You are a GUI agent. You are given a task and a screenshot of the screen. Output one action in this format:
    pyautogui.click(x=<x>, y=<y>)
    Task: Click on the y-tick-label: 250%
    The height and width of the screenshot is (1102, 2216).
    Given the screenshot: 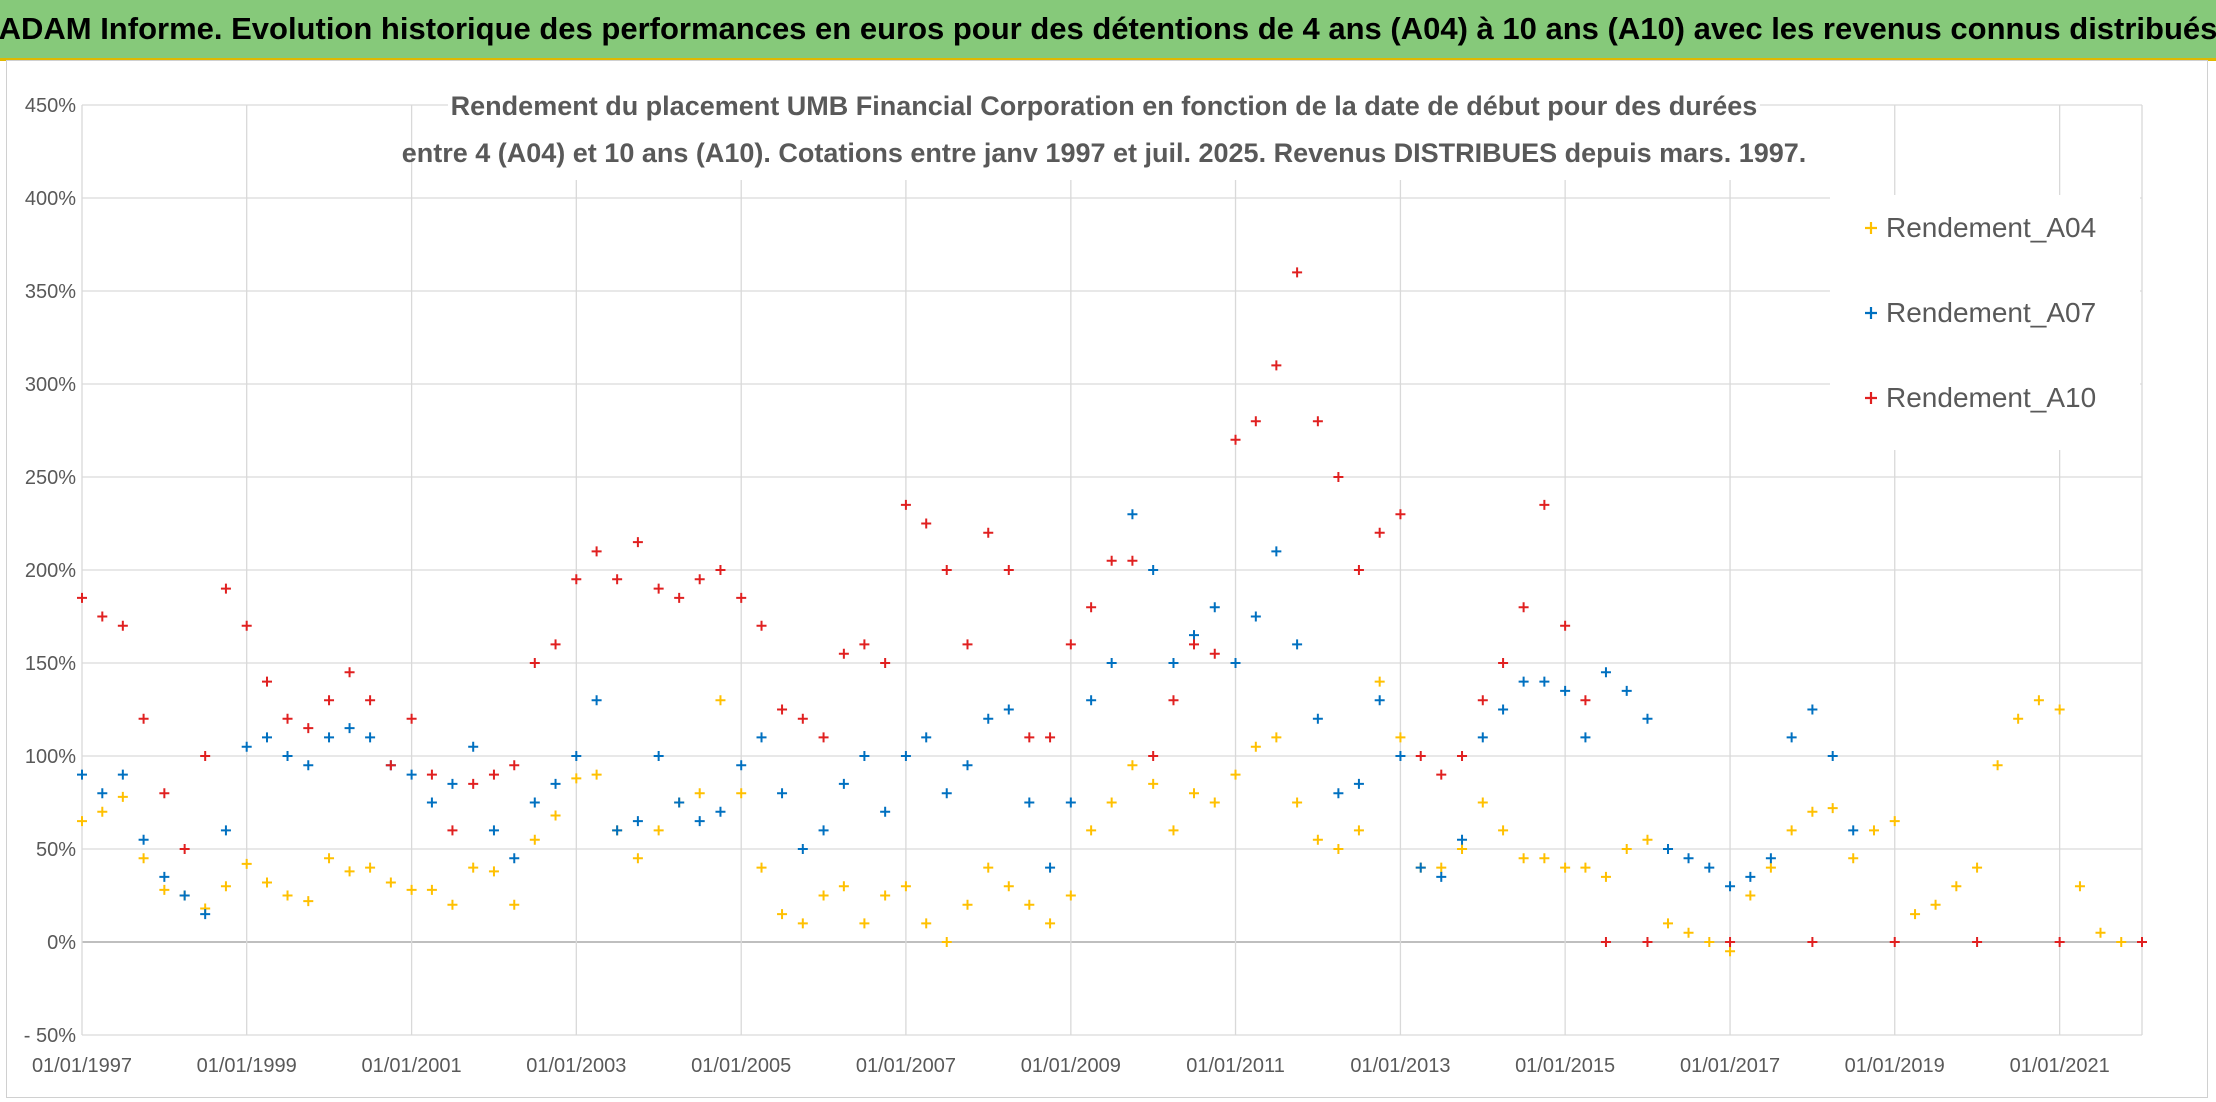 What is the action you would take?
    pyautogui.click(x=50, y=478)
    